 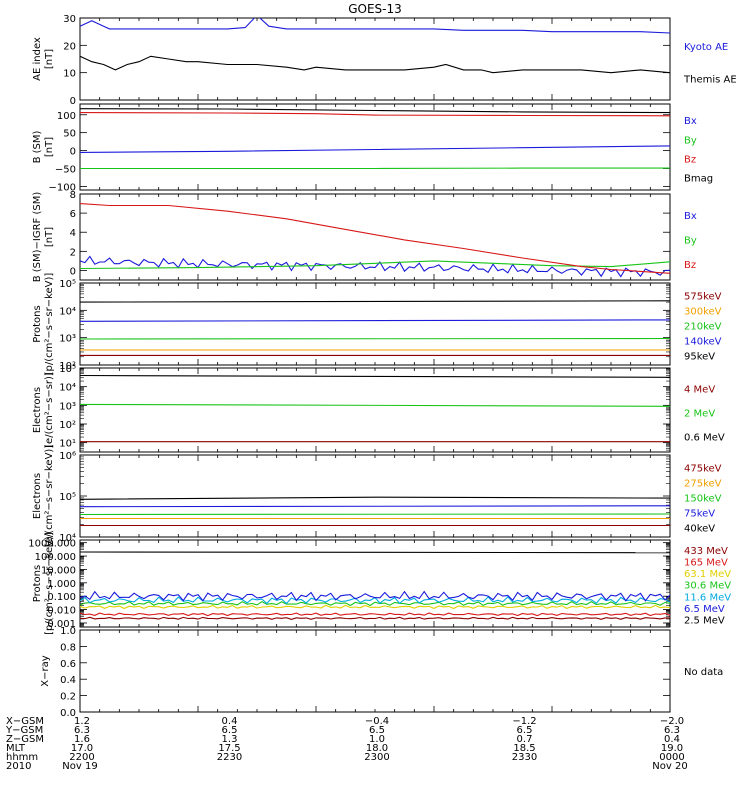 What do you see at coordinates (703, 672) in the screenshot?
I see `no-data-note: No data` at bounding box center [703, 672].